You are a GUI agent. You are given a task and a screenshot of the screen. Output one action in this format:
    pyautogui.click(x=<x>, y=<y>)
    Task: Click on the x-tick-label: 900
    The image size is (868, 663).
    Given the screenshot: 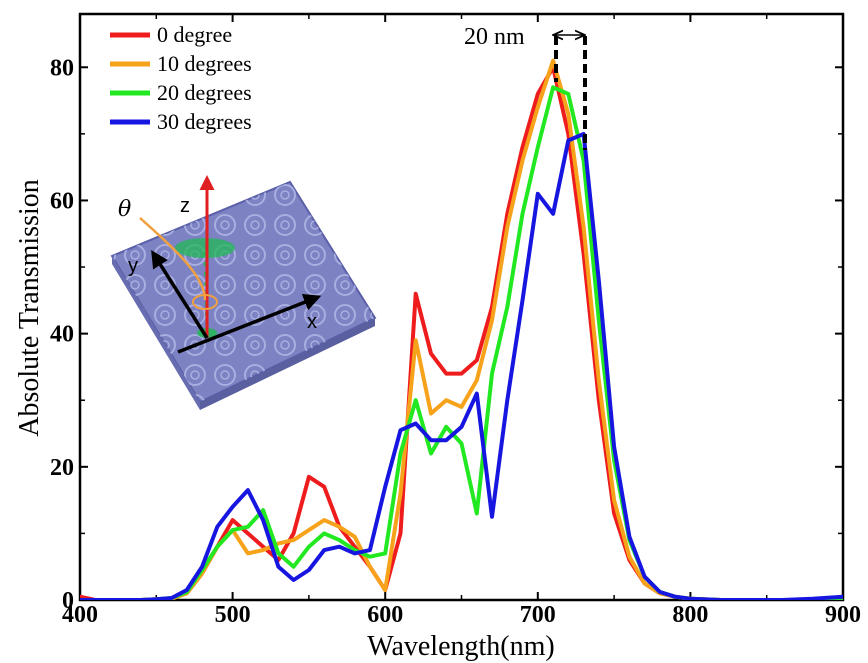 What is the action you would take?
    pyautogui.click(x=843, y=615)
    